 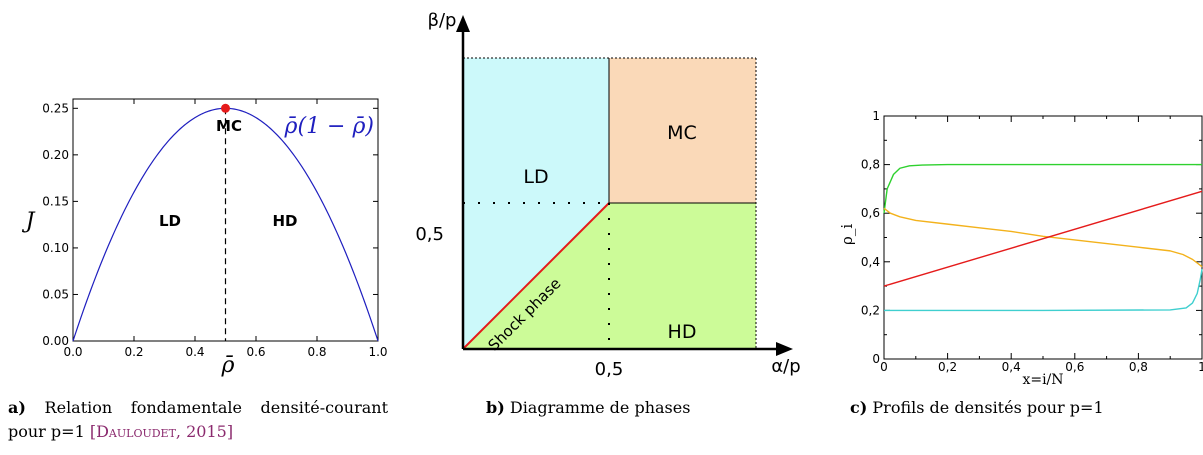 I want to click on y-tick-label: 0.15, so click(x=55, y=201).